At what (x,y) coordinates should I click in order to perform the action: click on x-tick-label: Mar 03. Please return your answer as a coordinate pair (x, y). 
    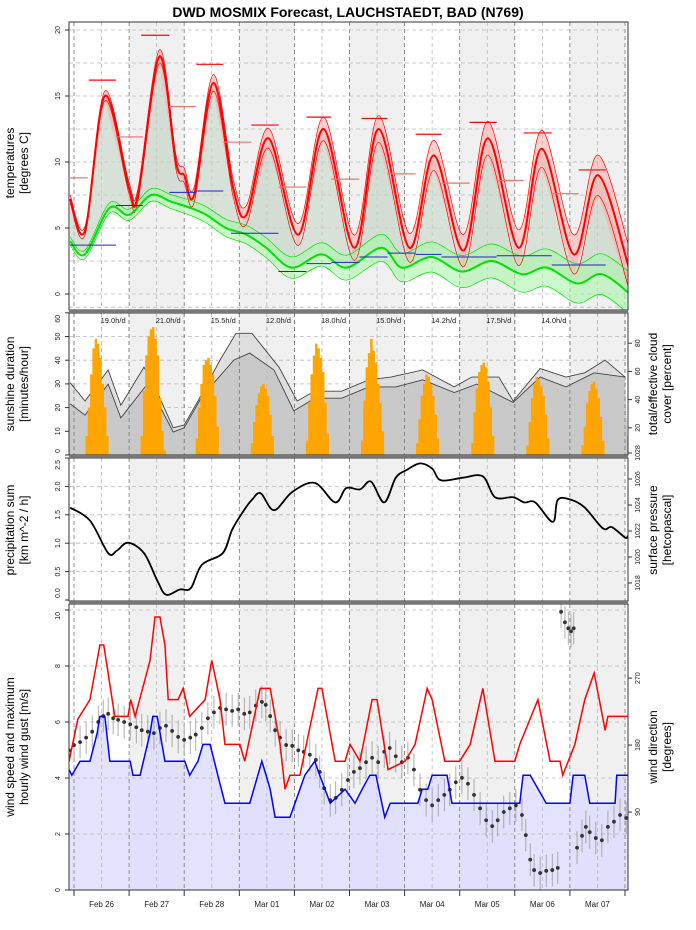
    Looking at the image, I should click on (377, 904).